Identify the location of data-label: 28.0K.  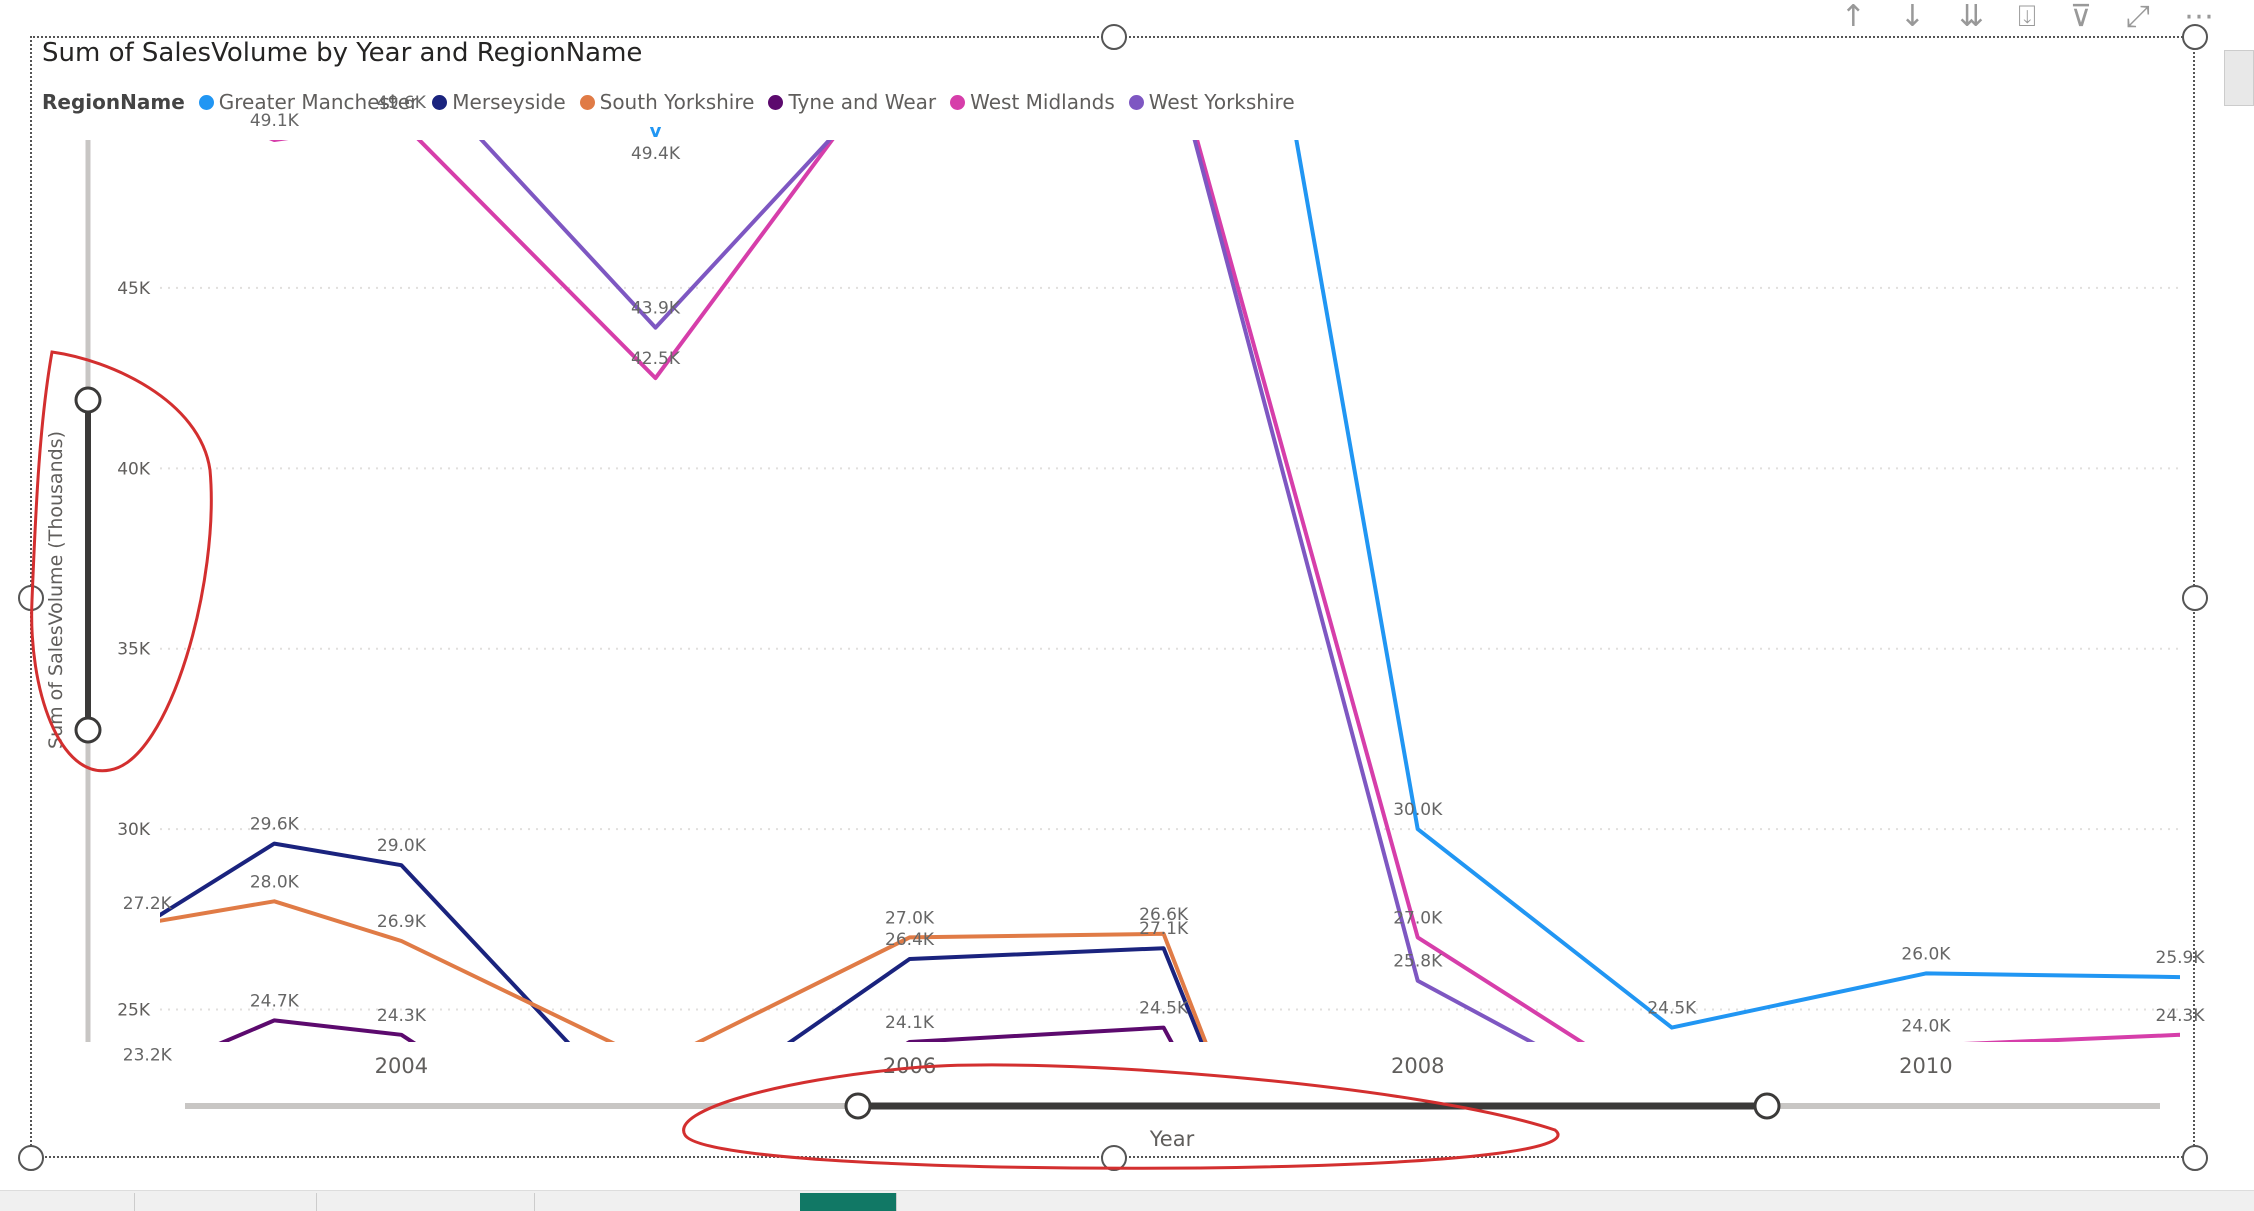
(275, 882).